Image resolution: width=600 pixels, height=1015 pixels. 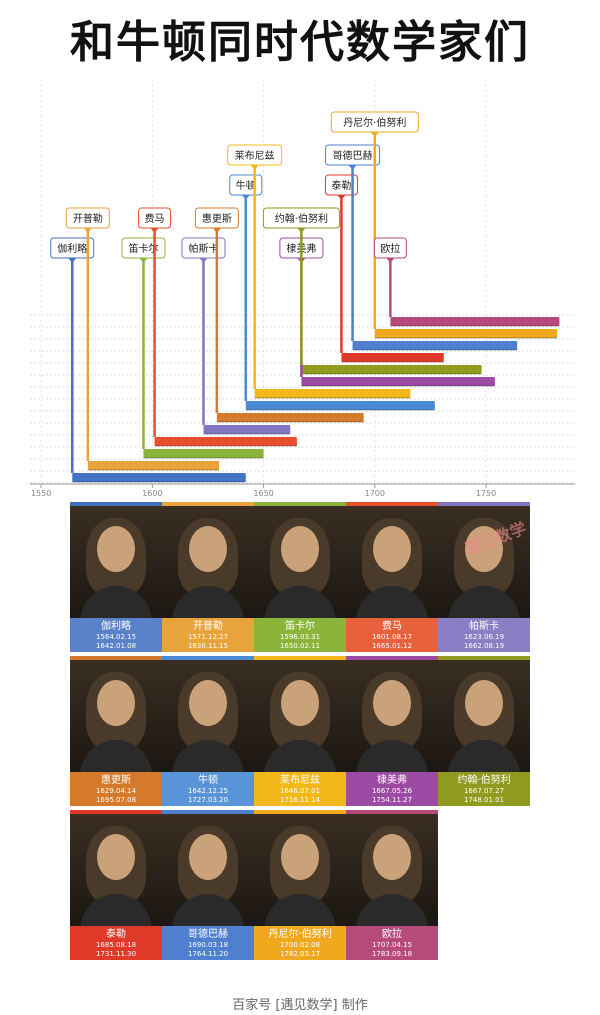 I want to click on birth-date: 1642.12.25, so click(x=208, y=791).